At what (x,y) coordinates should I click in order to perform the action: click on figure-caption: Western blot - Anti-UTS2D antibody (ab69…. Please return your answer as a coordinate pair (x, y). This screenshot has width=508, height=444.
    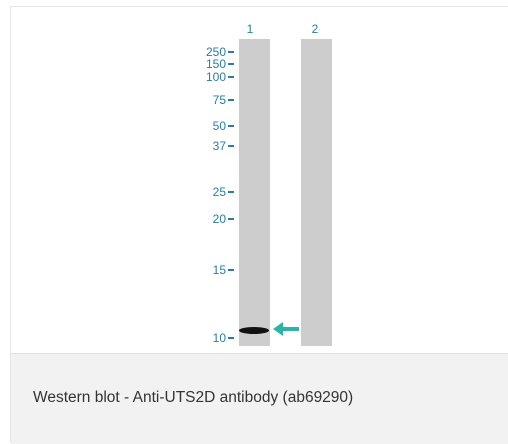
    Looking at the image, I should click on (193, 397).